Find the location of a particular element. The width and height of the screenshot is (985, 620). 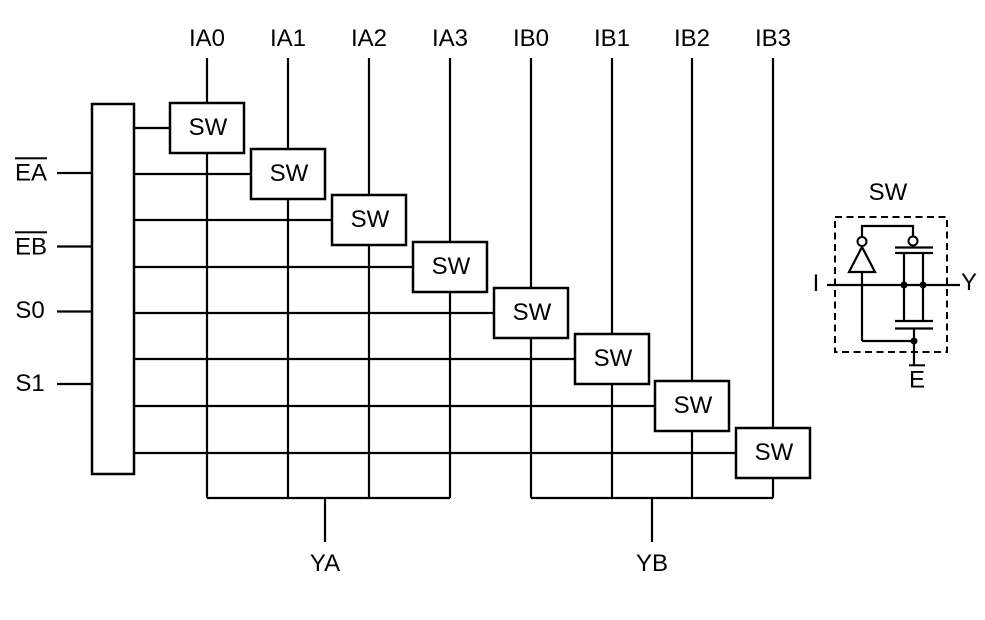

sw-detail-inset is located at coordinates (893, 291).